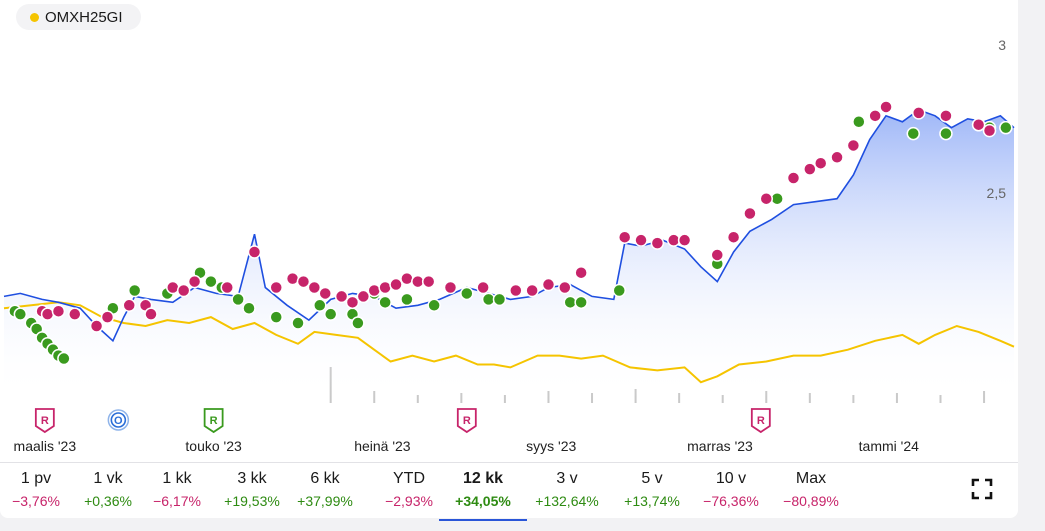 This screenshot has height=531, width=1045. Describe the element at coordinates (811, 490) in the screenshot. I see `period-max: Max −80,89%` at that location.